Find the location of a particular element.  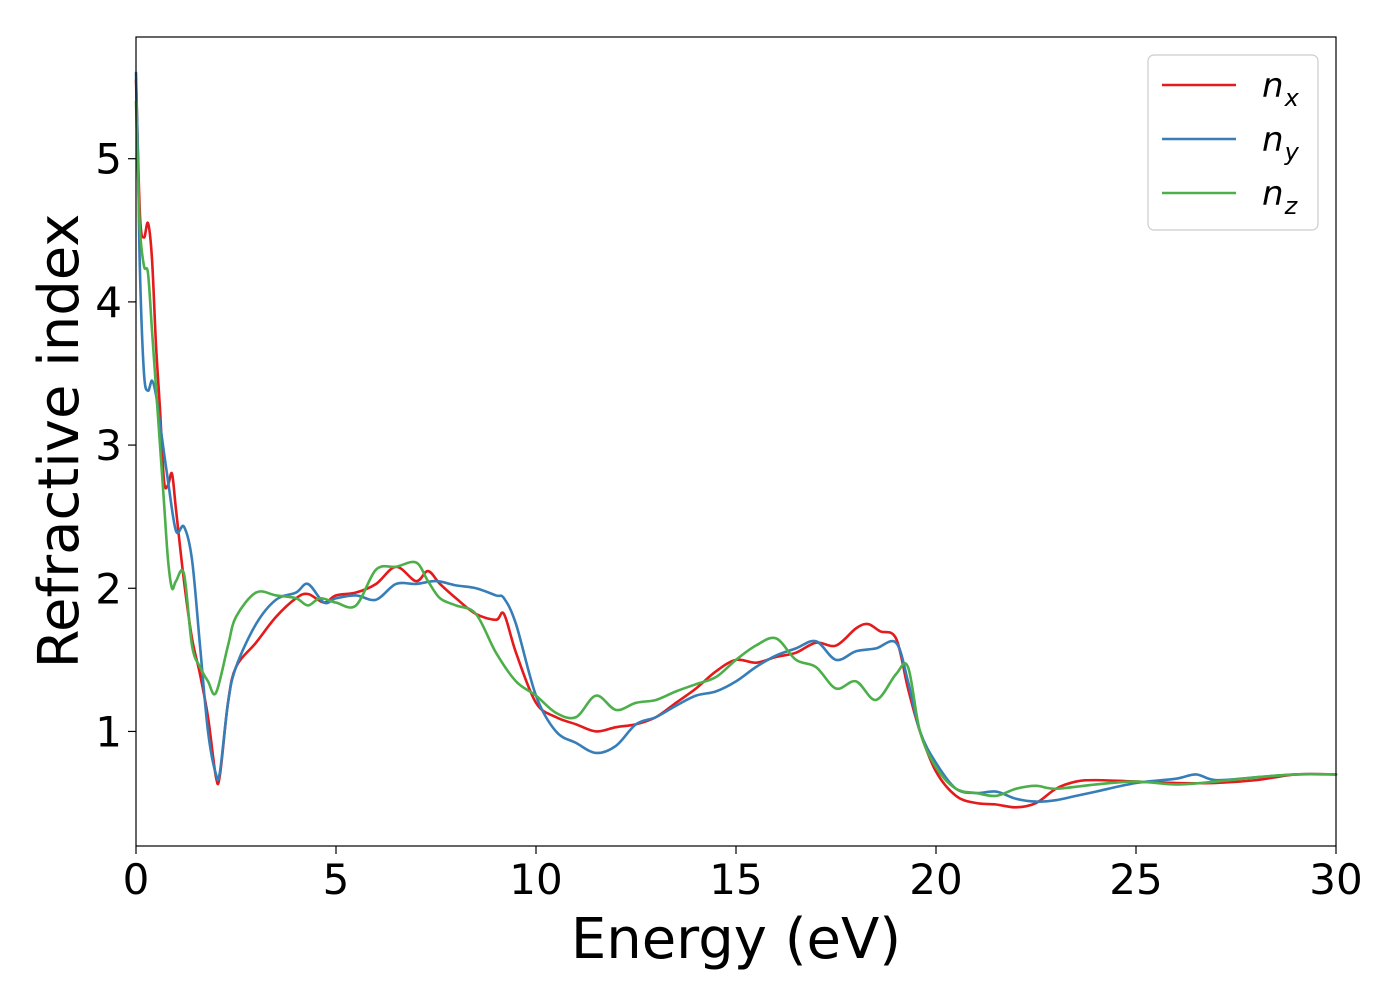

x-tick-label: 10 is located at coordinates (535, 879).